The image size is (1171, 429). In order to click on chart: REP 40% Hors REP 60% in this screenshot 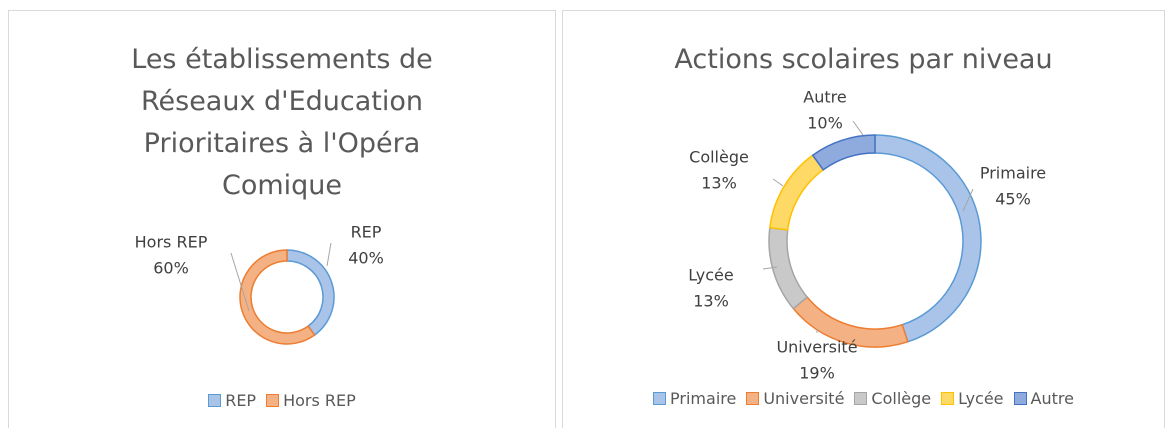, I will do `click(259, 284)`.